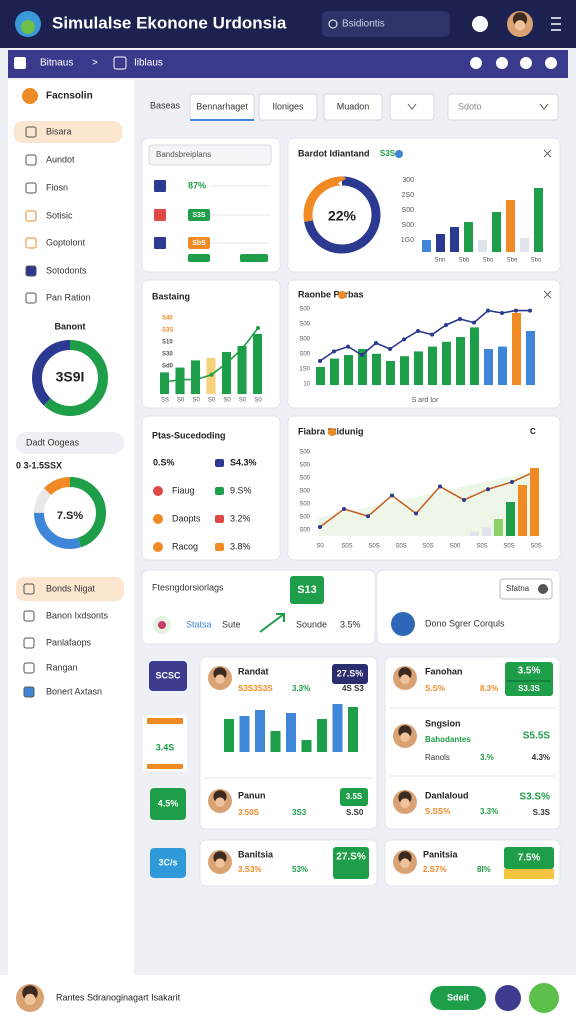 This screenshot has height=1024, width=576. I want to click on nav-item: Banon Ixdsonts, so click(77, 615).